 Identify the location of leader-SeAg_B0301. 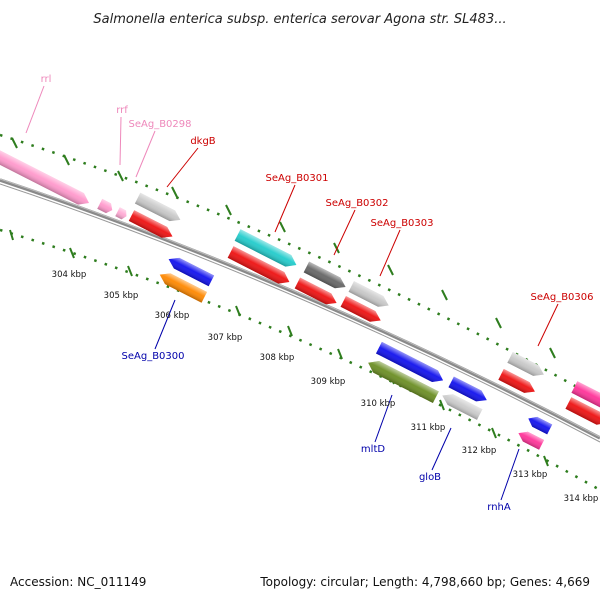
(285, 208).